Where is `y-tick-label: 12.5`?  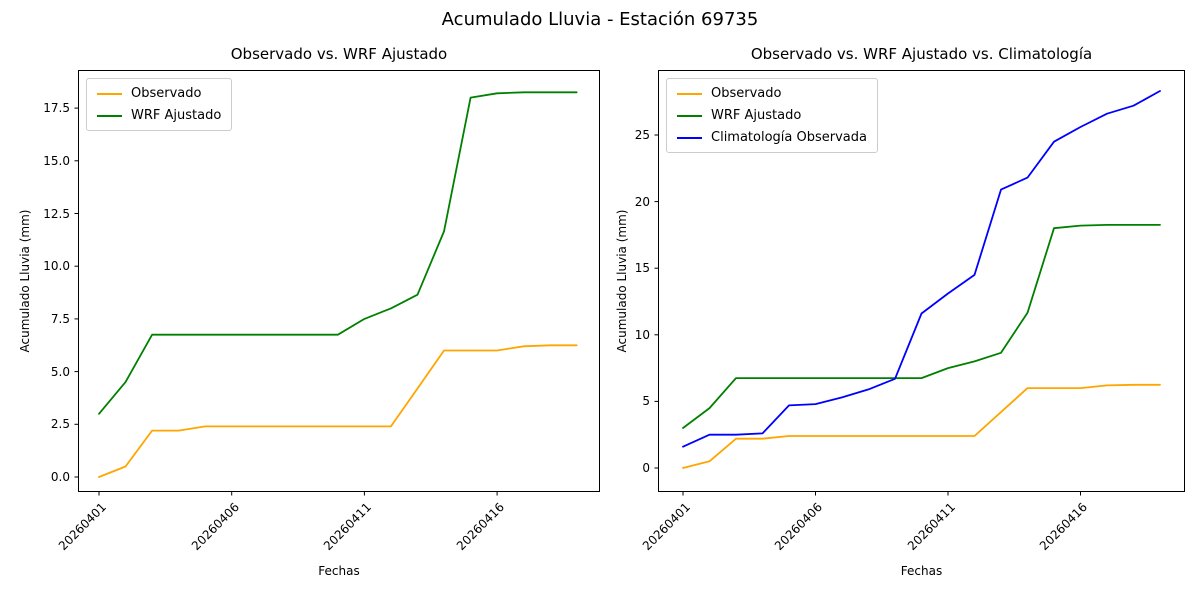
y-tick-label: 12.5 is located at coordinates (56, 213).